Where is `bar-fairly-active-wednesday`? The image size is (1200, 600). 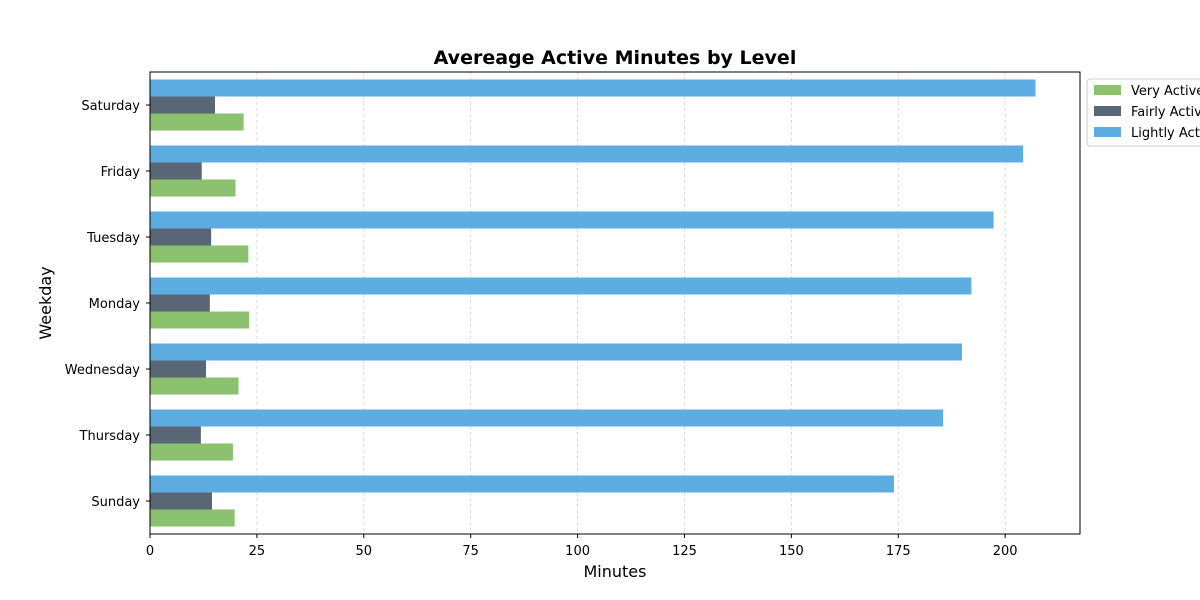
bar-fairly-active-wednesday is located at coordinates (178, 369).